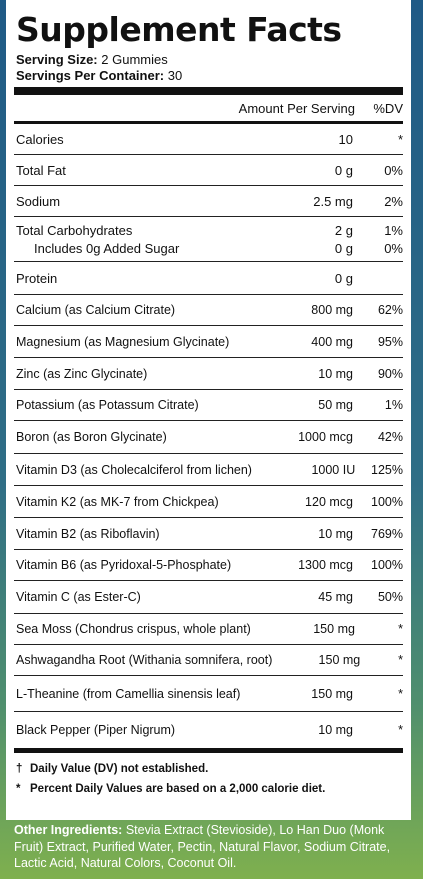 The height and width of the screenshot is (879, 423). What do you see at coordinates (37, 278) in the screenshot?
I see `nutrient-name: Protein` at bounding box center [37, 278].